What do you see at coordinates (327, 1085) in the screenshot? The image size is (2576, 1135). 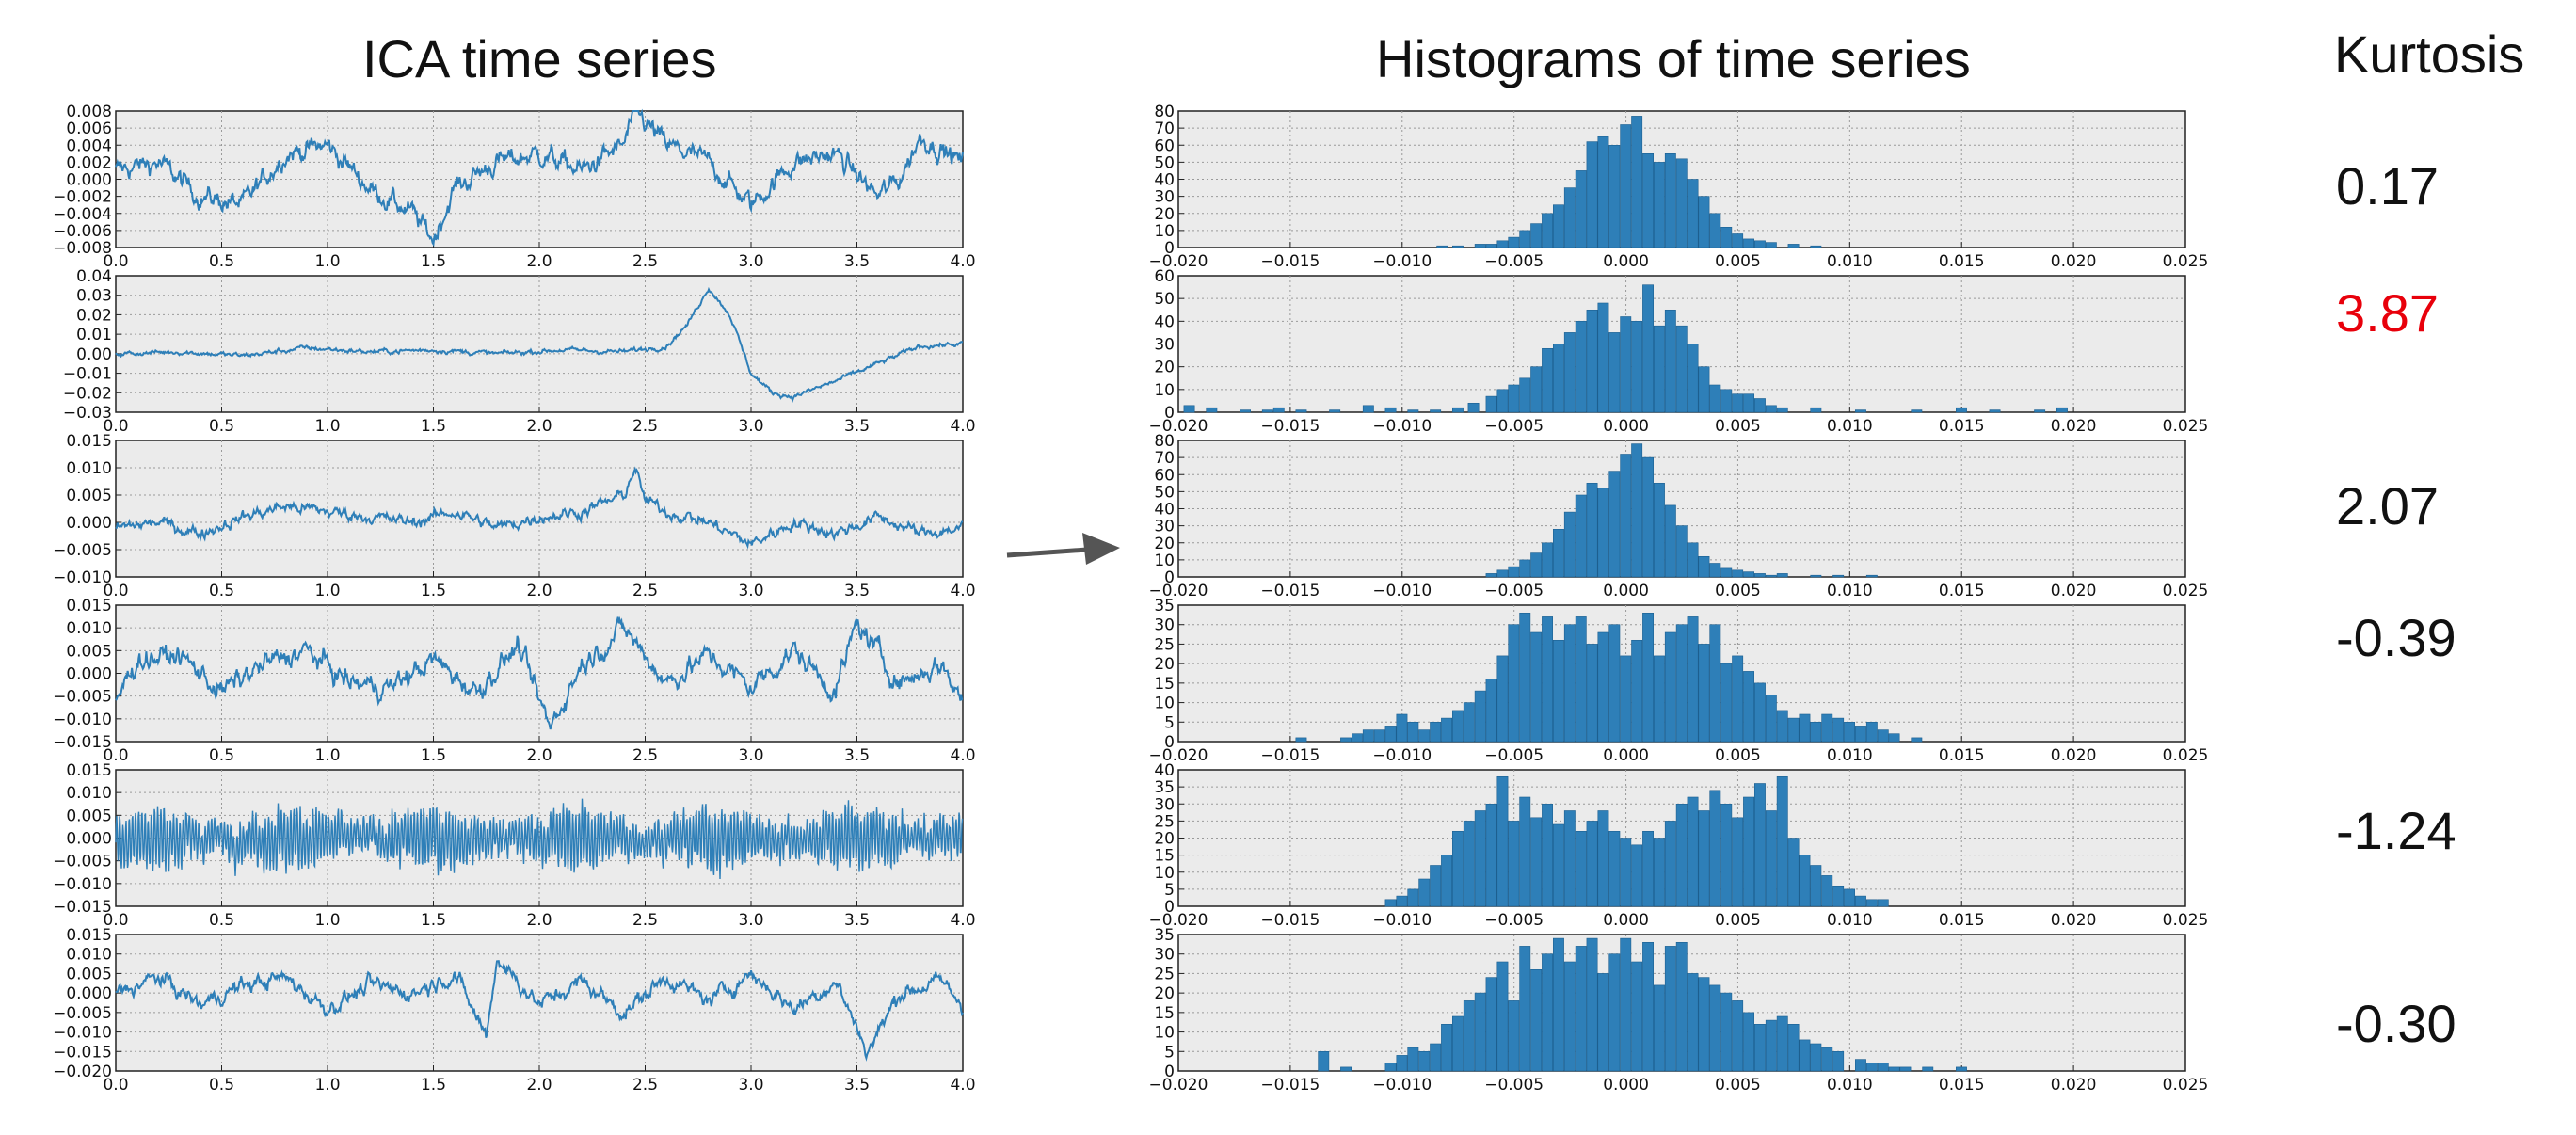 I see `ts6-xtick-label: 1.0` at bounding box center [327, 1085].